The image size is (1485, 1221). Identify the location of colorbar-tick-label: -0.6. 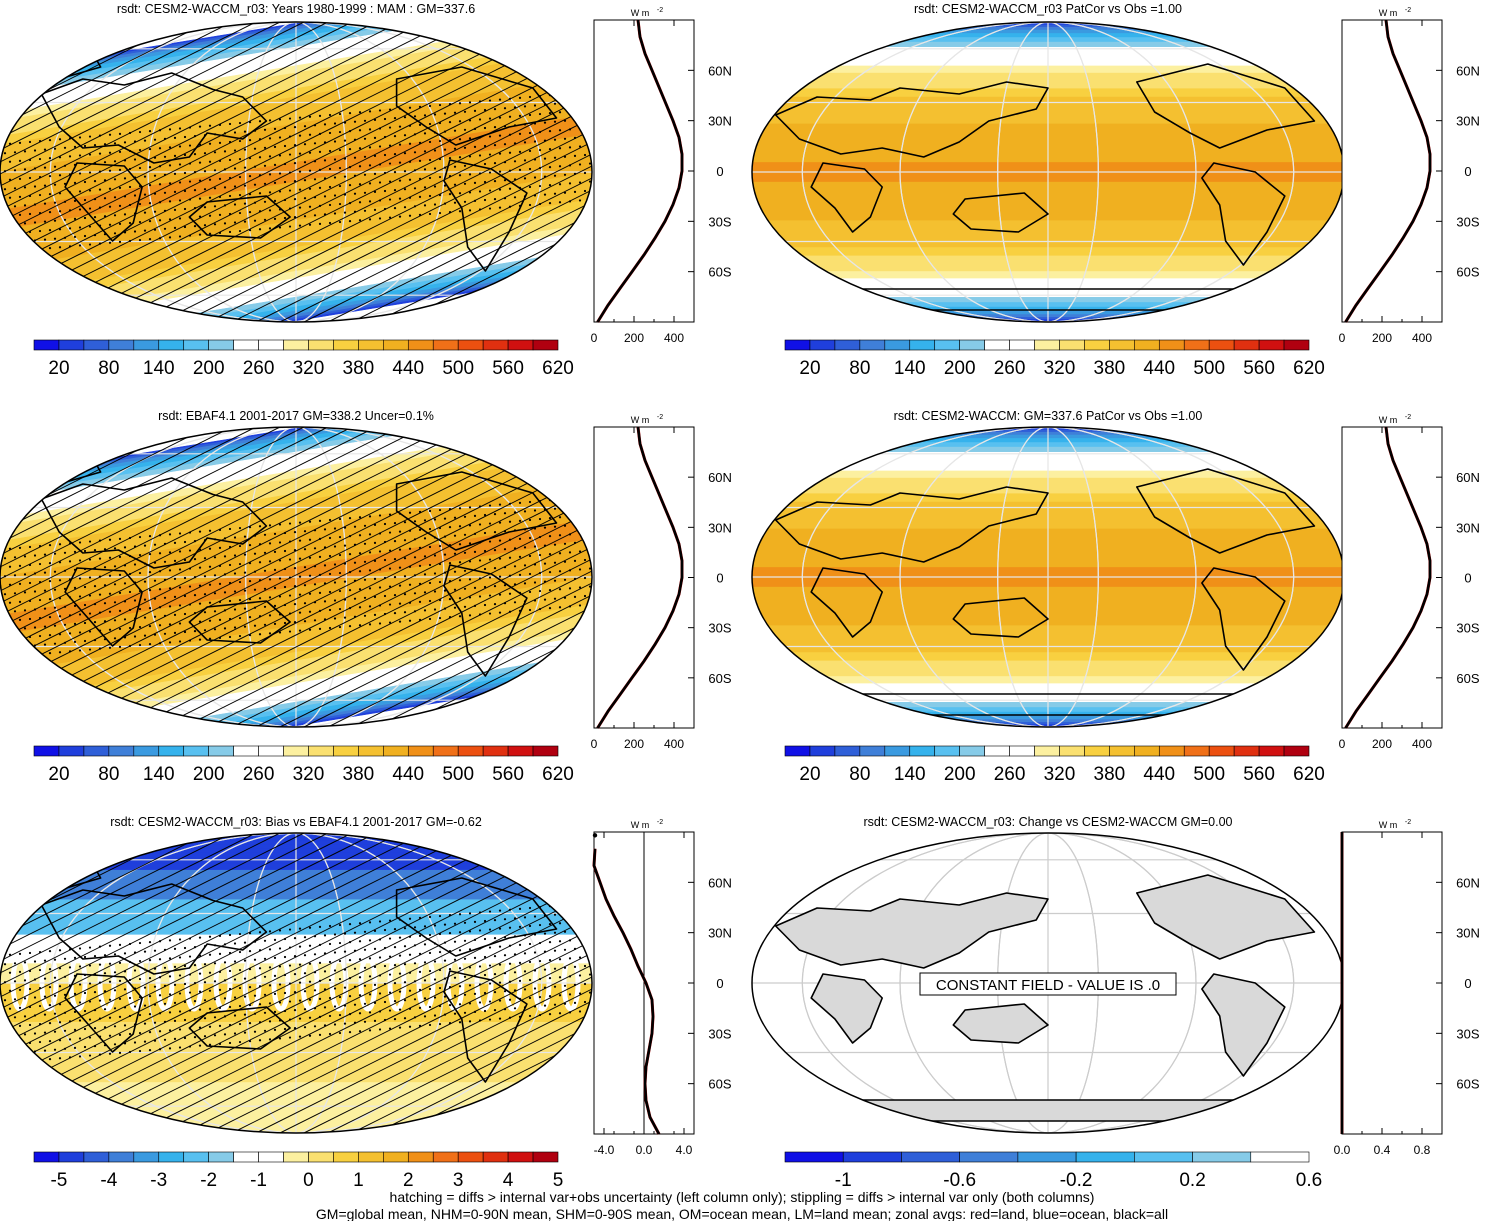
(959, 1180).